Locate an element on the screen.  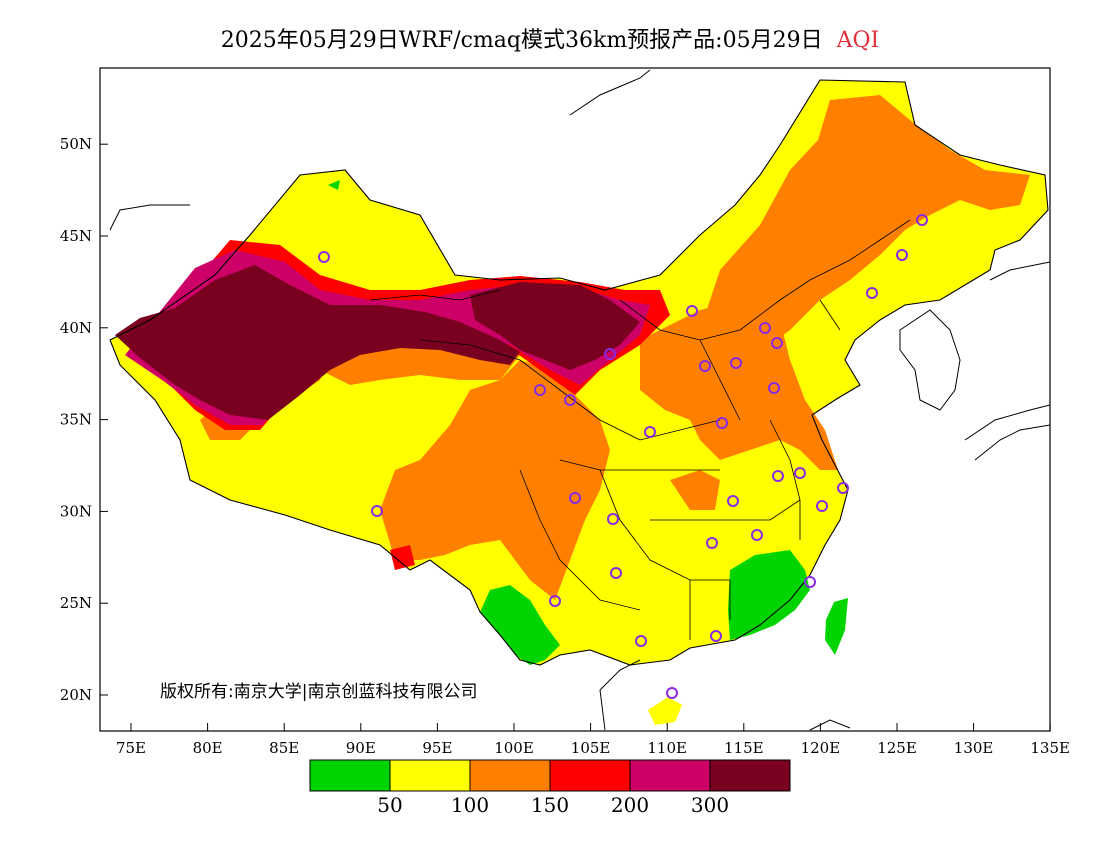
se-asia-coast is located at coordinates (725, 695).